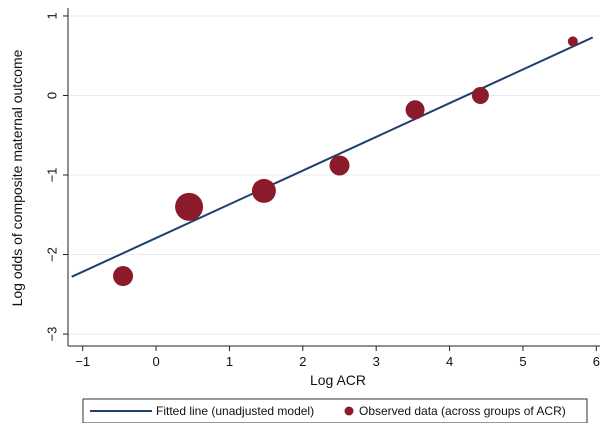 This screenshot has width=605, height=423. Describe the element at coordinates (52, 334) in the screenshot. I see `y-tick-label: −3` at that location.